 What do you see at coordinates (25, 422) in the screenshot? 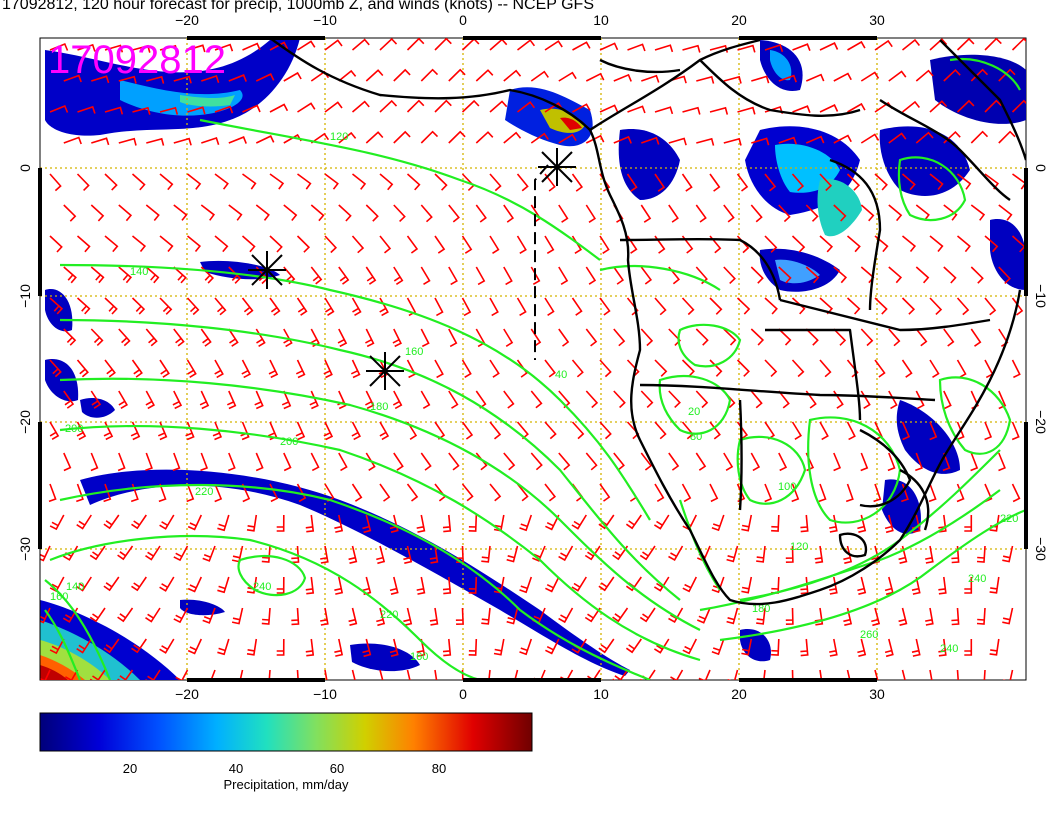
I see `svg-text: −20` at bounding box center [25, 422].